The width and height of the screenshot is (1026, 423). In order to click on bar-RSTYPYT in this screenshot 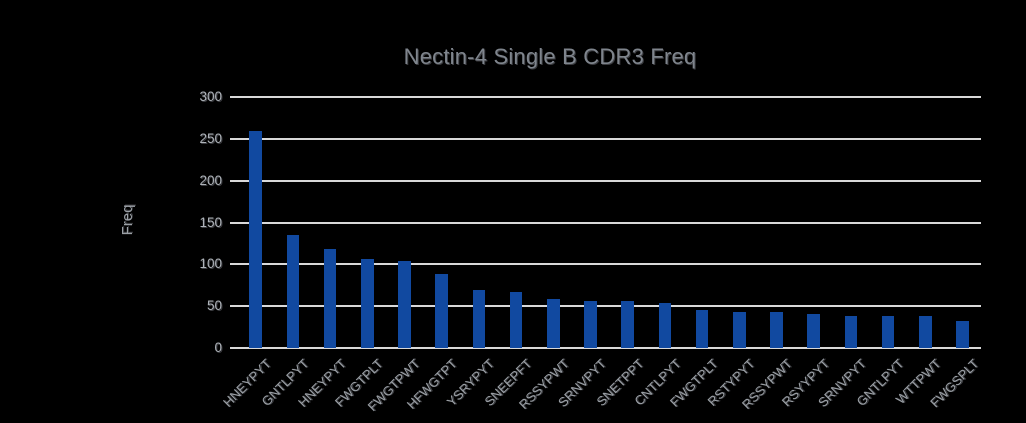, I will do `click(739, 330)`.